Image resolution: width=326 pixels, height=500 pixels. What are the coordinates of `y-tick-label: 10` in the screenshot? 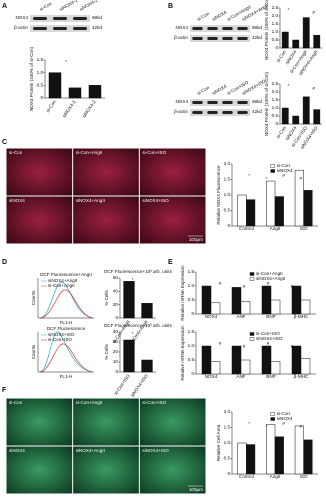 It's located at (116, 361).